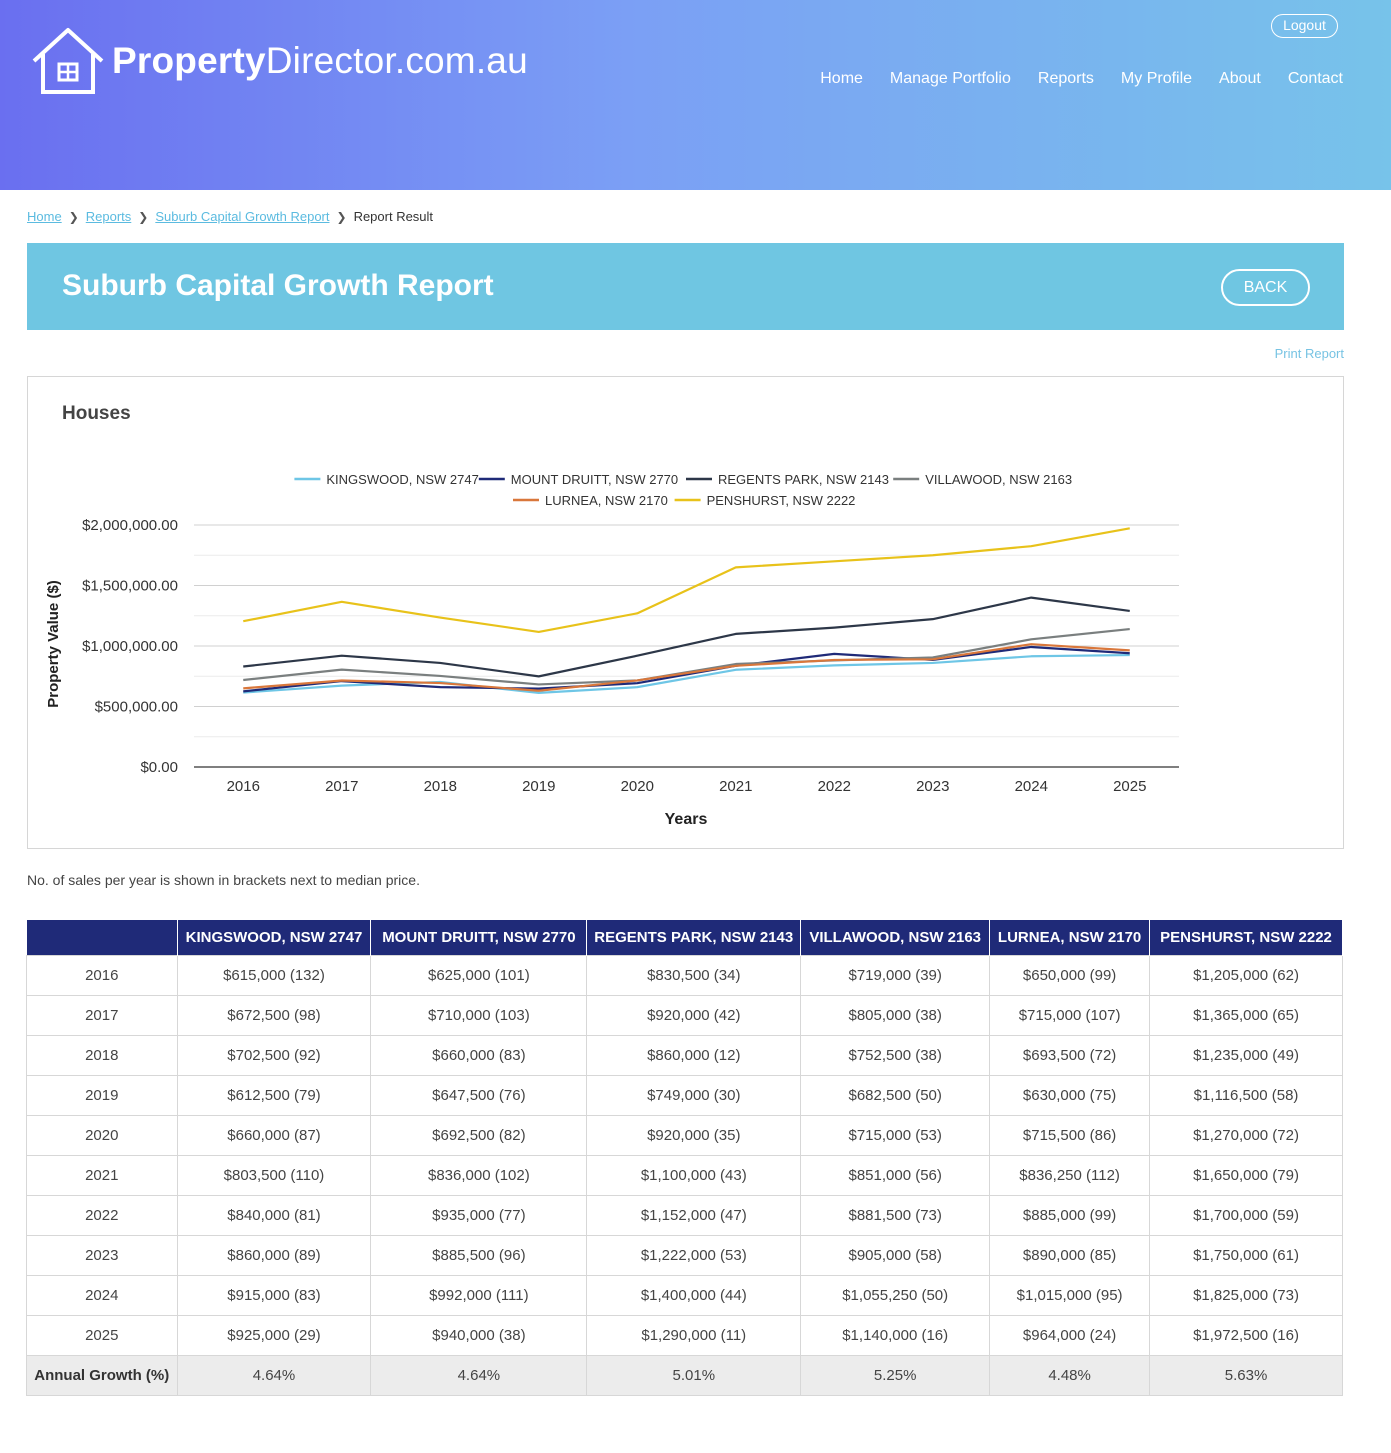 This screenshot has width=1391, height=1453. What do you see at coordinates (53, 644) in the screenshot?
I see `y-axis-title: Property Value ($)` at bounding box center [53, 644].